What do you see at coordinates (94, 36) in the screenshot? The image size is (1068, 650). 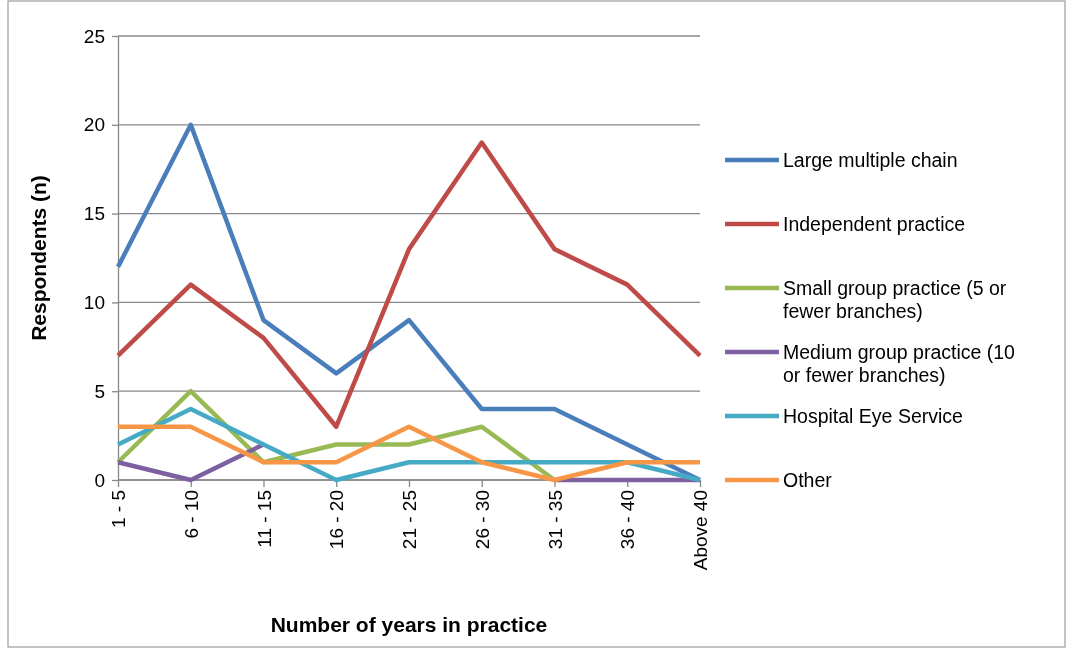 I see `y-tick-label: 25` at bounding box center [94, 36].